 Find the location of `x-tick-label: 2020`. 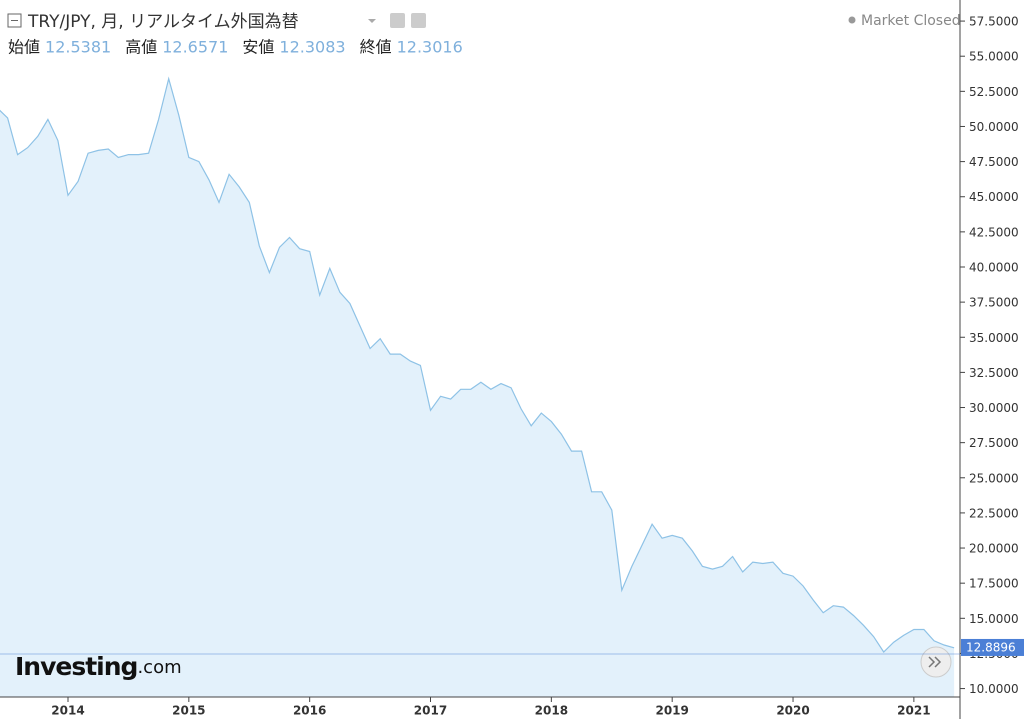

x-tick-label: 2020 is located at coordinates (792, 711).